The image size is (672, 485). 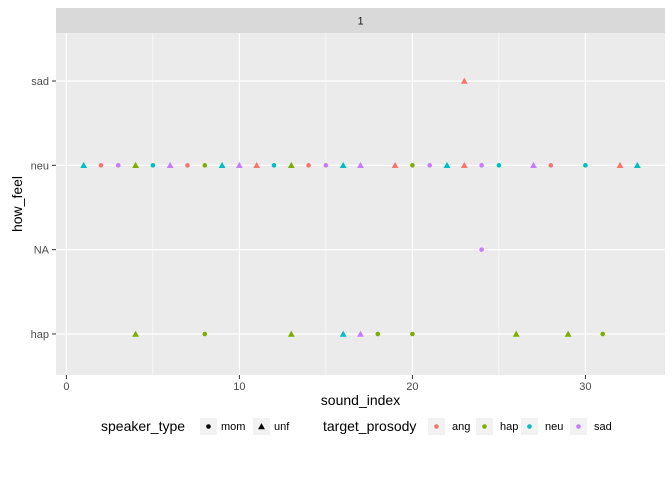 I want to click on legend-label-neu: neu, so click(x=554, y=427).